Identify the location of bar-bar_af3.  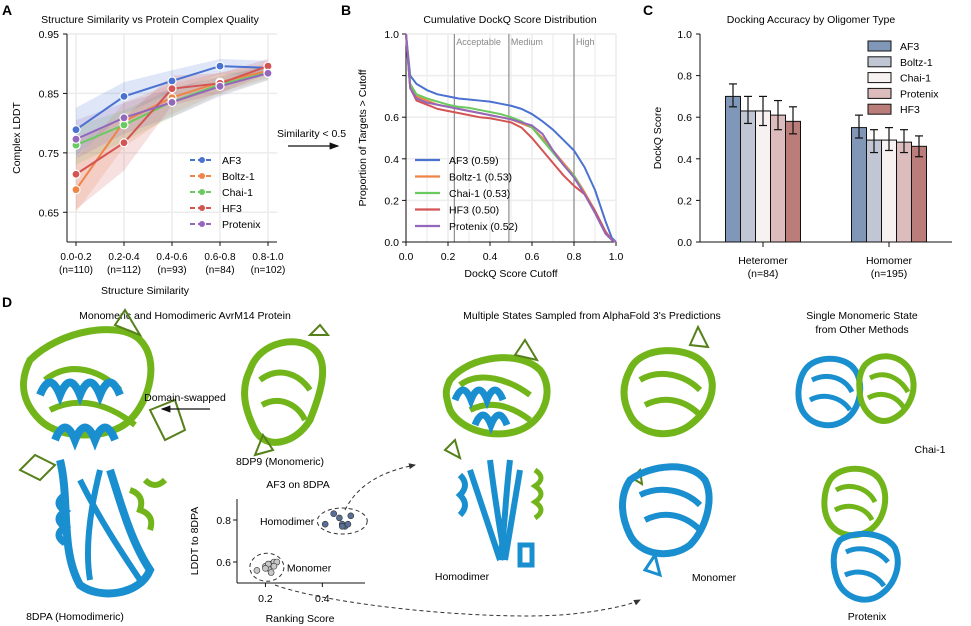
(859, 185).